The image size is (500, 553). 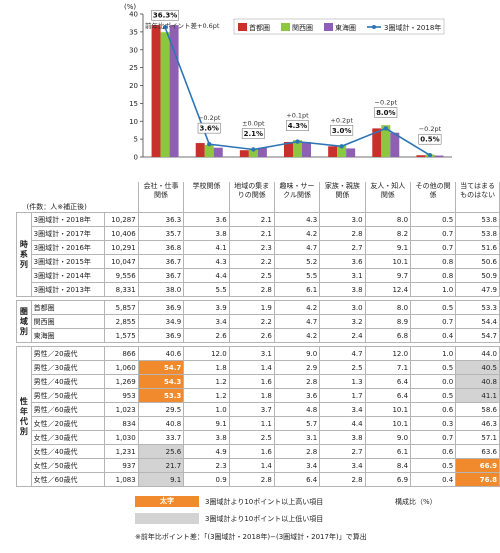 I want to click on value-cell: 9.1, so click(x=161, y=479).